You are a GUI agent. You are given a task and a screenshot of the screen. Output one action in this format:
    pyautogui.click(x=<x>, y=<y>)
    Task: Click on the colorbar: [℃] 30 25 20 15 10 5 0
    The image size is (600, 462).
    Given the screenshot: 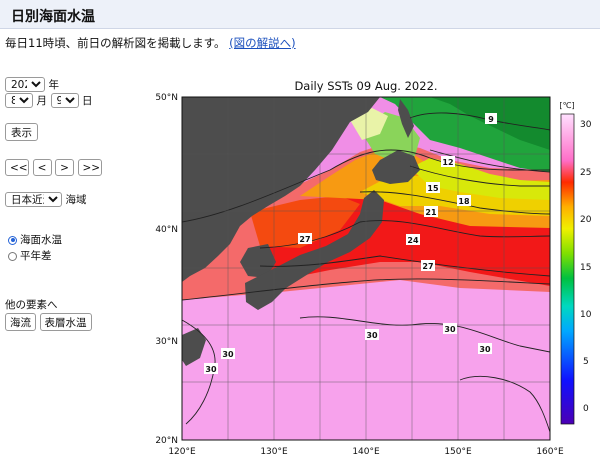 What is the action you would take?
    pyautogui.click(x=575, y=263)
    